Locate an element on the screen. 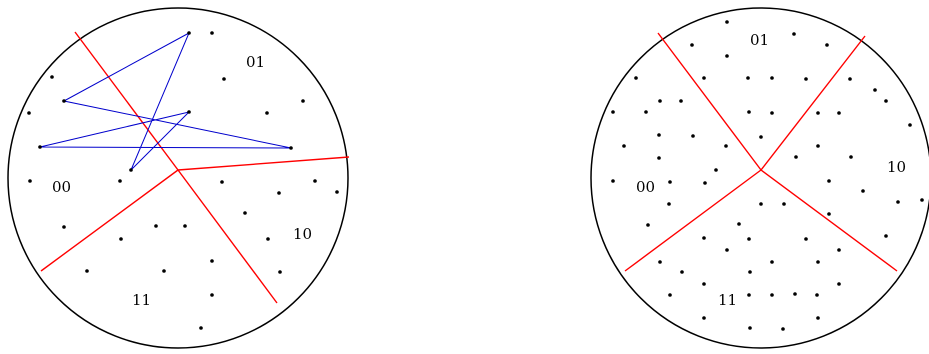  region-label-11: 11 is located at coordinates (727, 300).